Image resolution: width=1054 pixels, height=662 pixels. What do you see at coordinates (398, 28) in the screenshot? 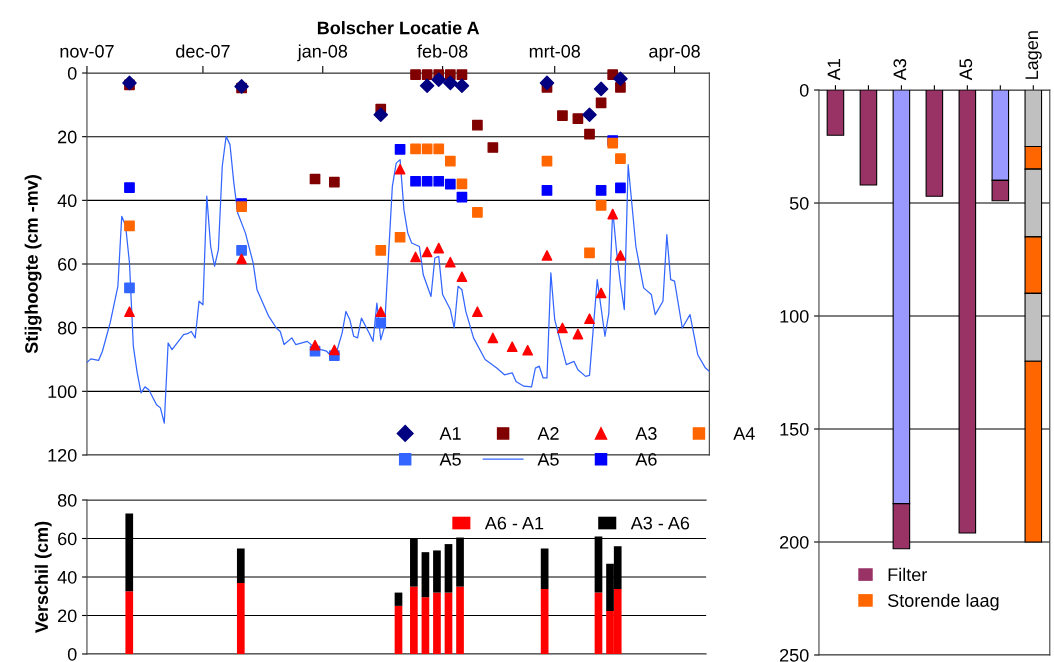
I see `chart-title: Bolscher Locatie A` at bounding box center [398, 28].